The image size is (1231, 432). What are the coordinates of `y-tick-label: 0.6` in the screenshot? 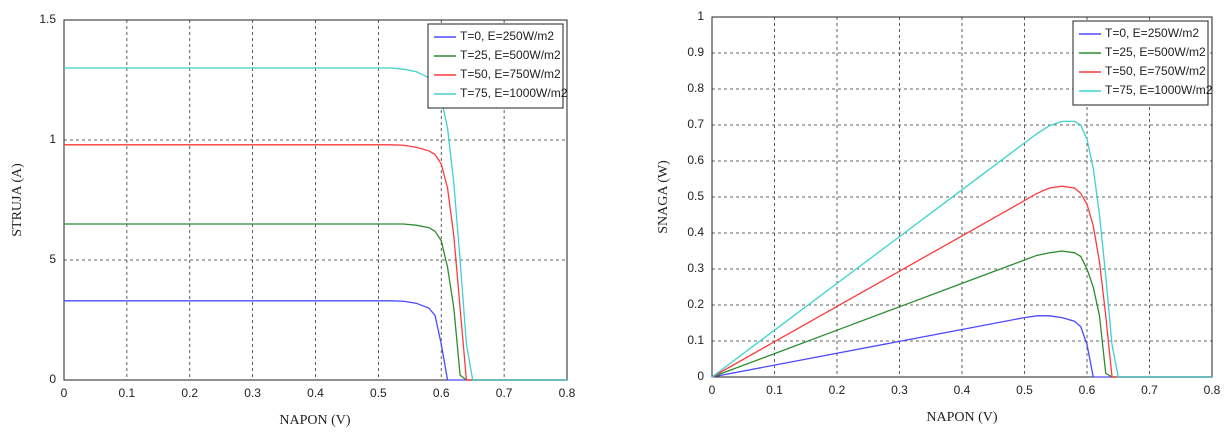 It's located at (695, 160).